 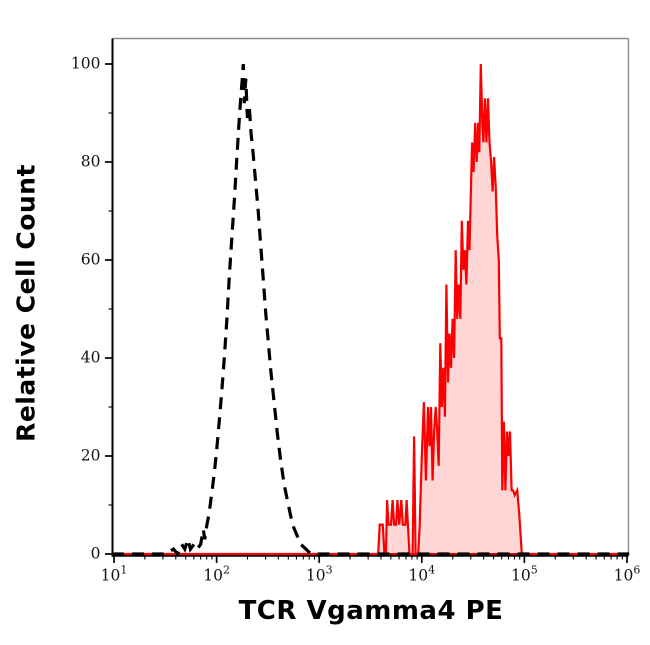 What do you see at coordinates (26, 303) in the screenshot?
I see `y-axis-label: Relative Cell Count` at bounding box center [26, 303].